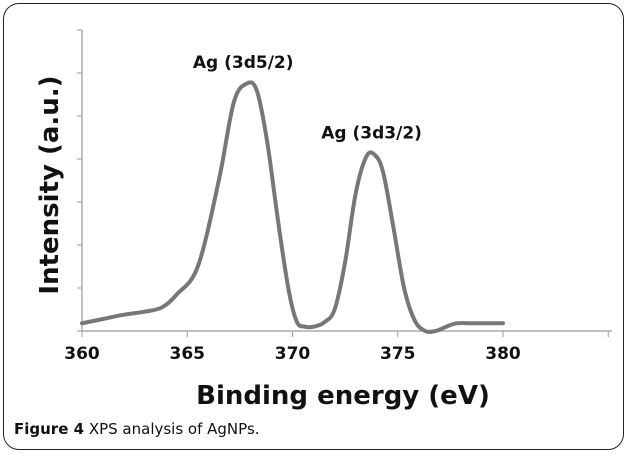  Describe the element at coordinates (49, 429) in the screenshot. I see `figure-caption-label: Figure 4` at that location.